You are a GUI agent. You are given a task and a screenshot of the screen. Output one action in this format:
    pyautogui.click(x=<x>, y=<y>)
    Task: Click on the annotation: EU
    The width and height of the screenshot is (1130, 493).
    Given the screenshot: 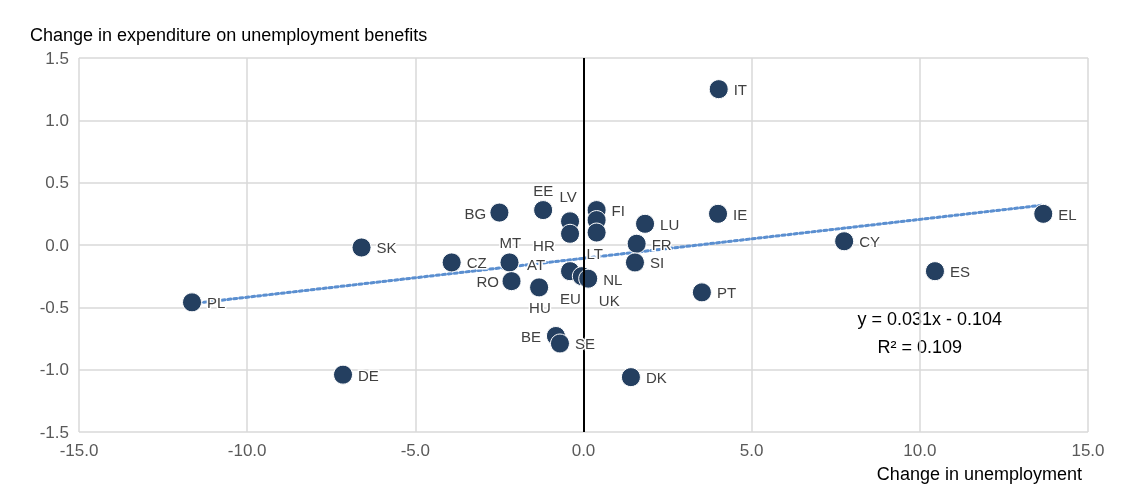 What is the action you would take?
    pyautogui.click(x=570, y=299)
    